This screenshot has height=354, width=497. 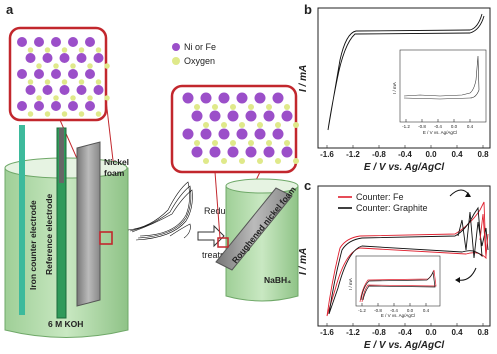 I want to click on inset-frame, so click(x=443, y=86).